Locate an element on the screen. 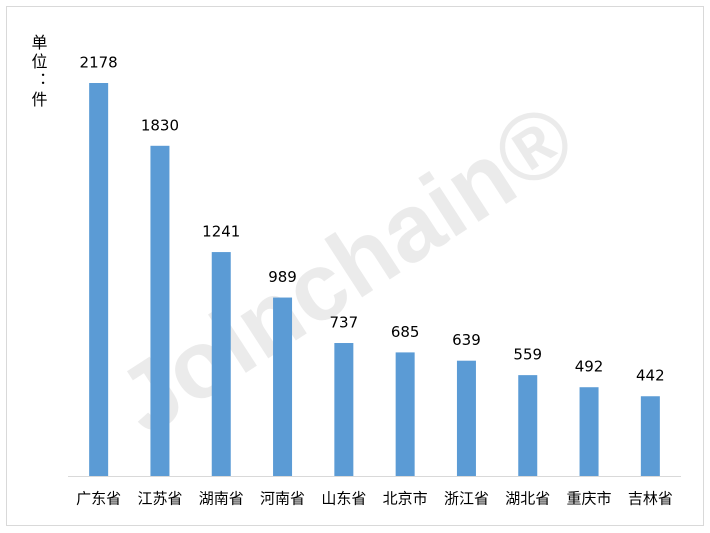 The image size is (710, 533). x-tick-label: 广东省 is located at coordinates (98, 499).